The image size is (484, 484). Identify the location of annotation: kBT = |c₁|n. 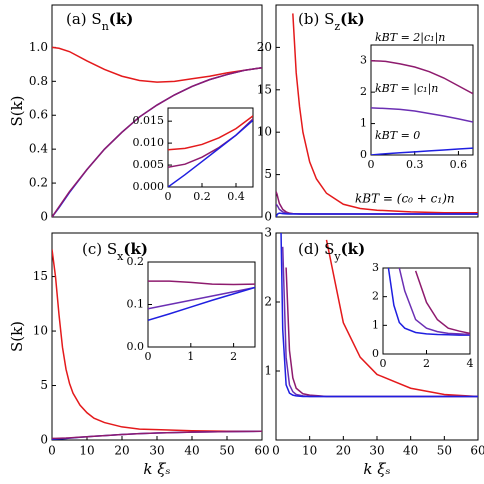
(406, 89).